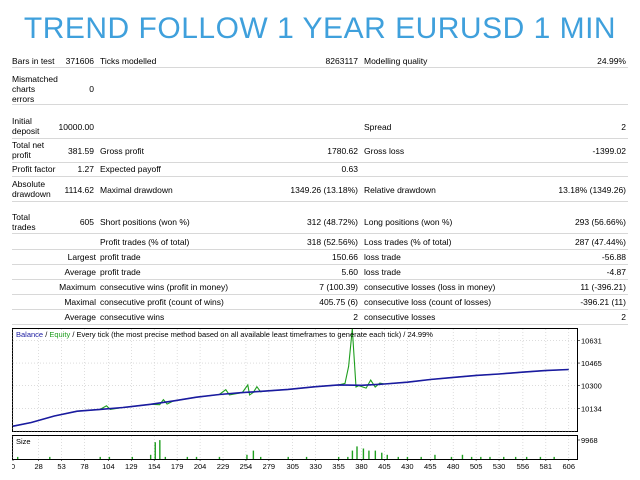 This screenshot has width=640, height=480. Describe the element at coordinates (246, 466) in the screenshot. I see `x-tick-label: 254` at that location.